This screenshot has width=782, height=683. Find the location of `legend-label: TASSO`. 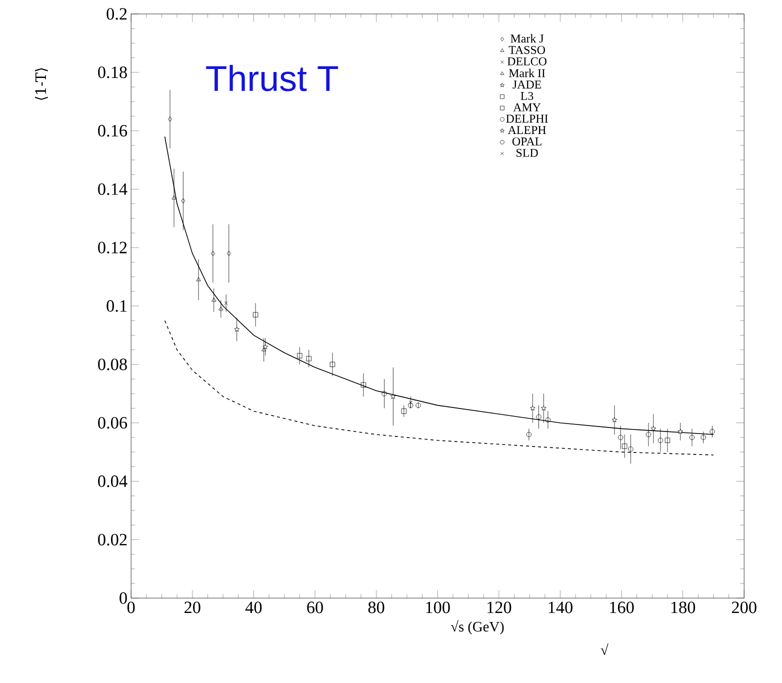

legend-label: TASSO is located at coordinates (527, 50).